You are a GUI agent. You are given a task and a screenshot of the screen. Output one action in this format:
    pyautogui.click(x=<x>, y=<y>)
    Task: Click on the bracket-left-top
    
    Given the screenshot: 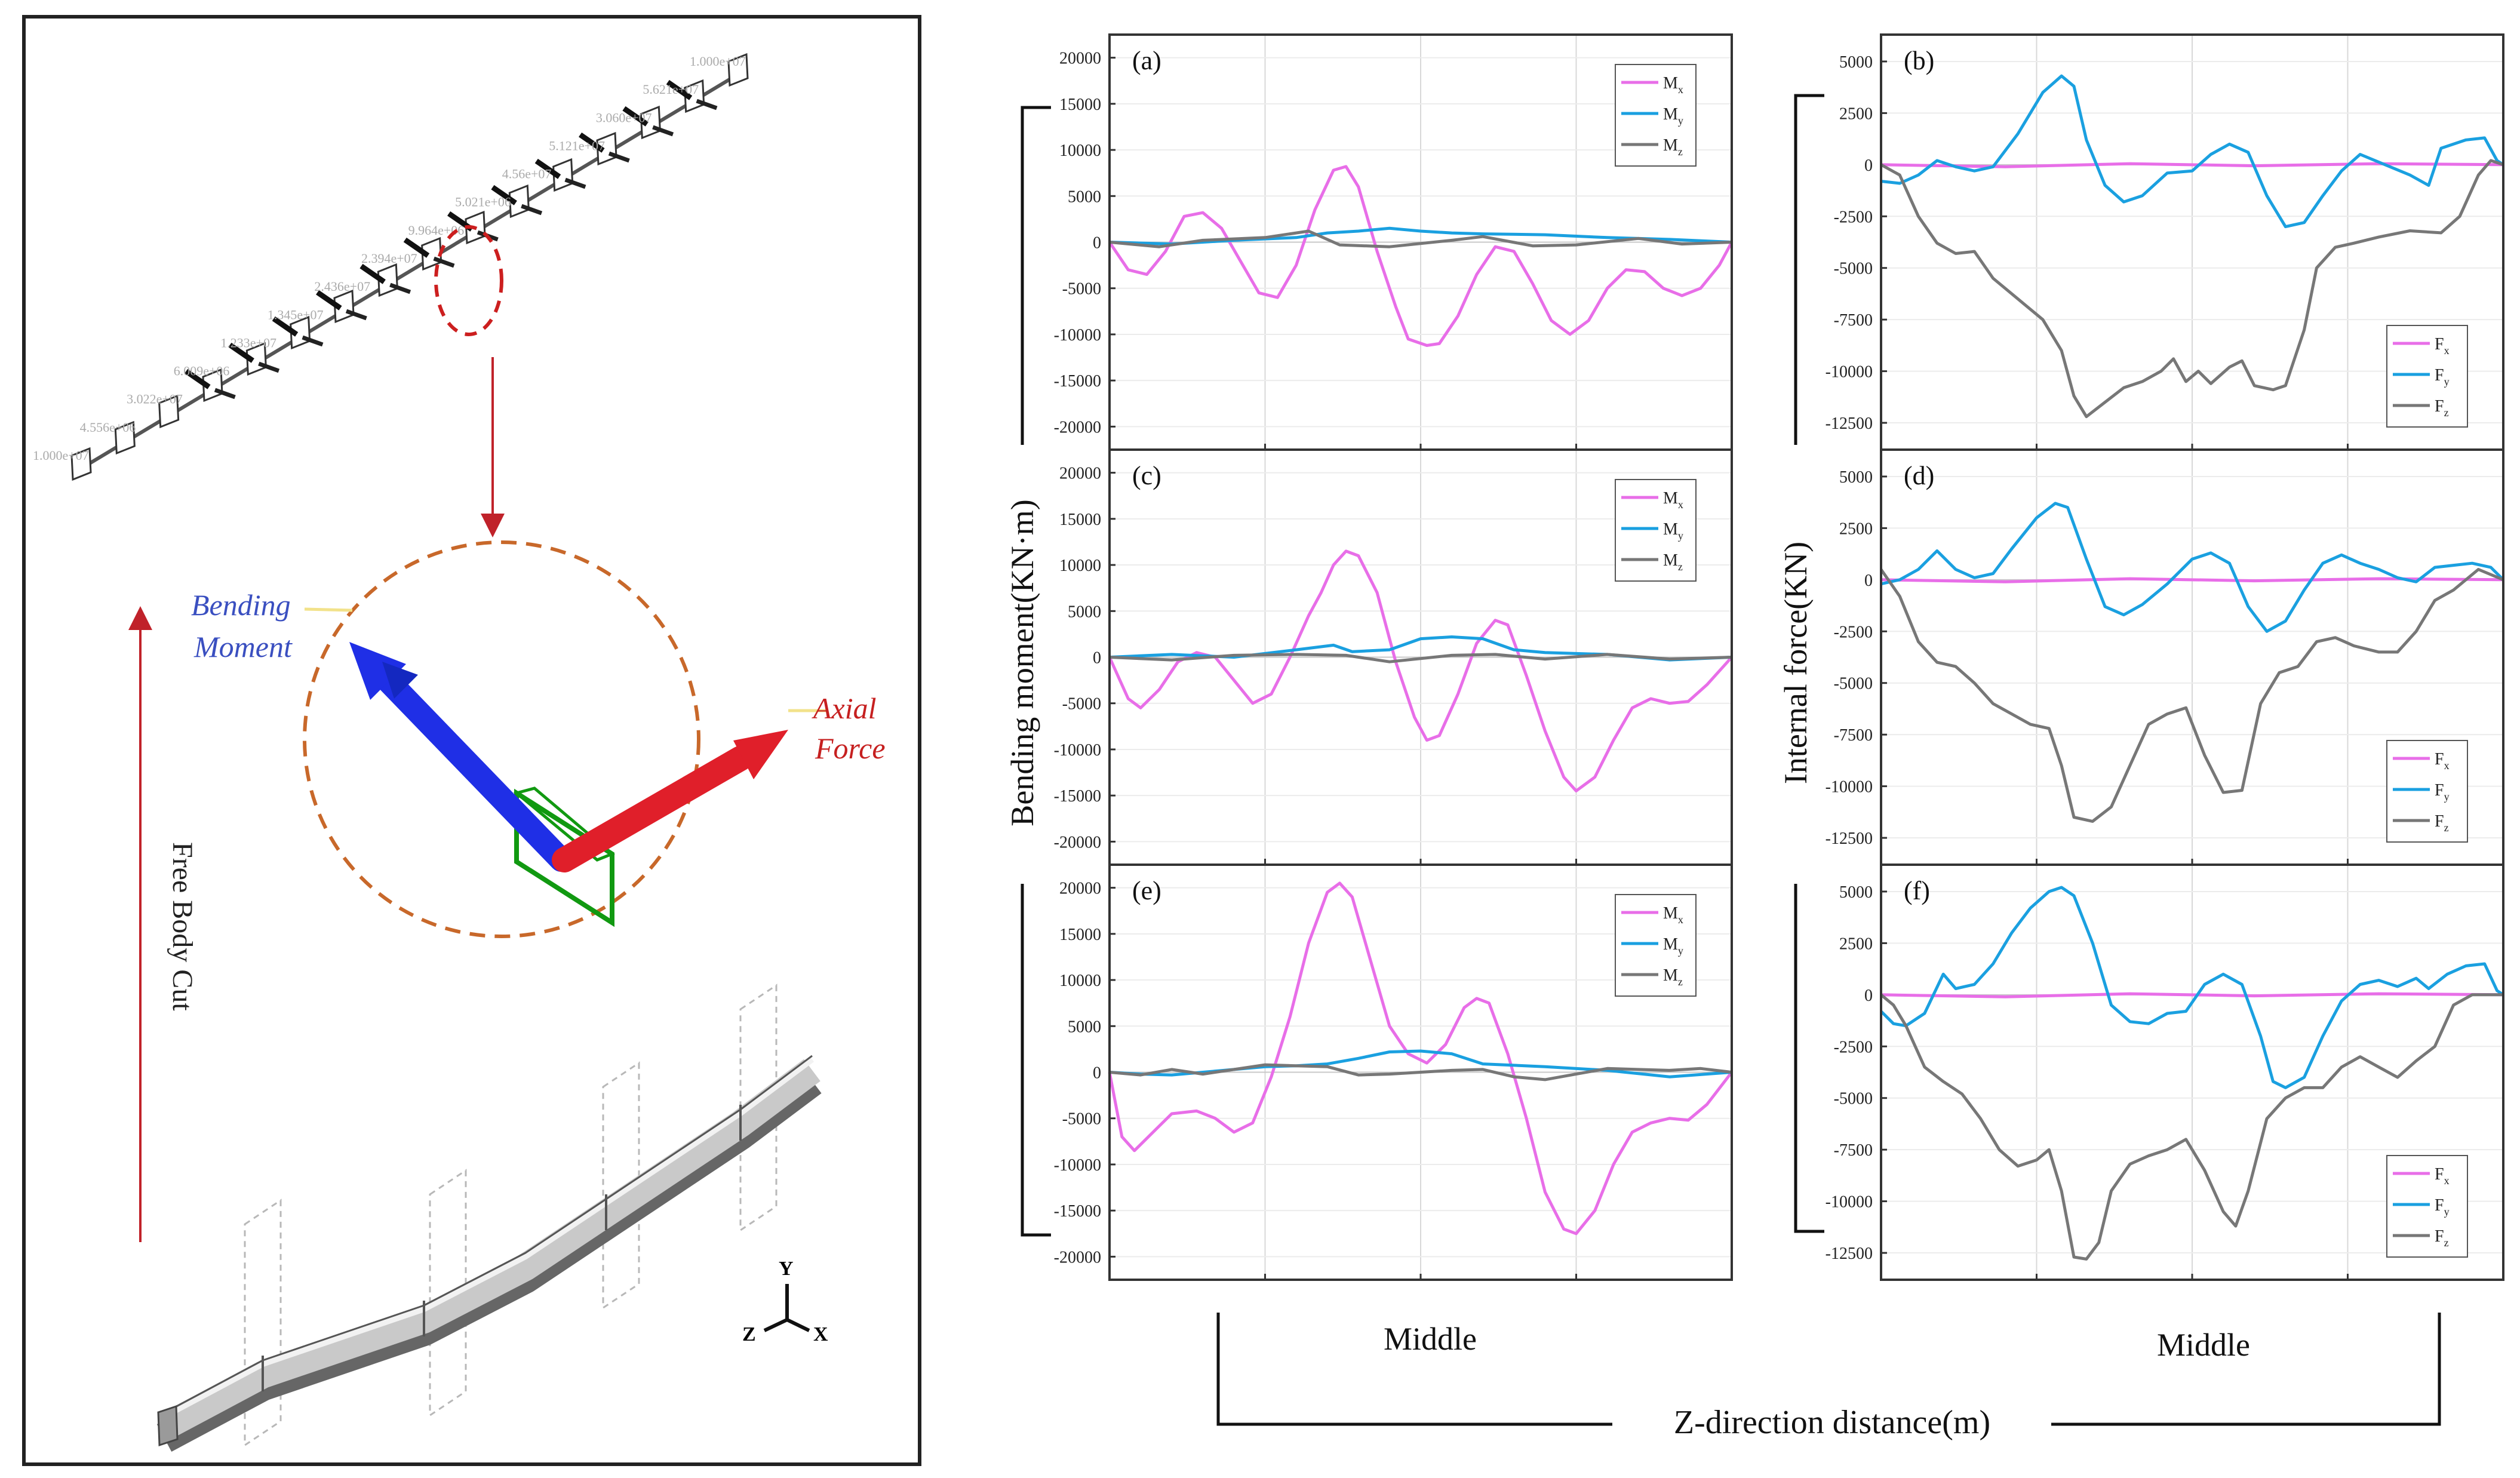 What is the action you would take?
    pyautogui.click(x=1036, y=275)
    